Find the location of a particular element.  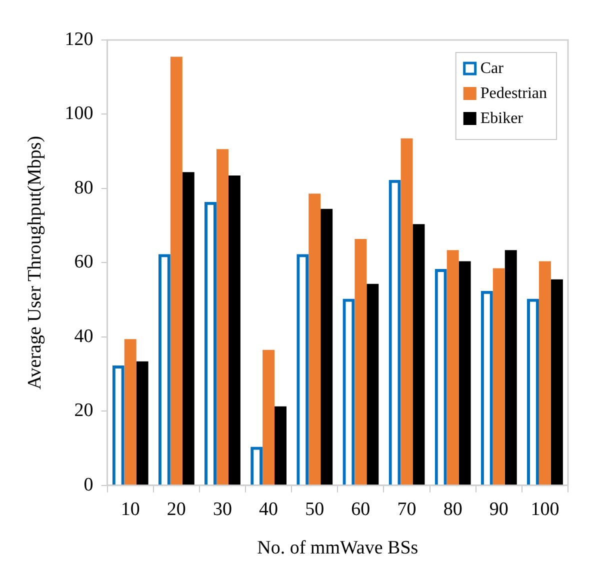

x-axis-title: No. of mmWave BSs is located at coordinates (337, 548).